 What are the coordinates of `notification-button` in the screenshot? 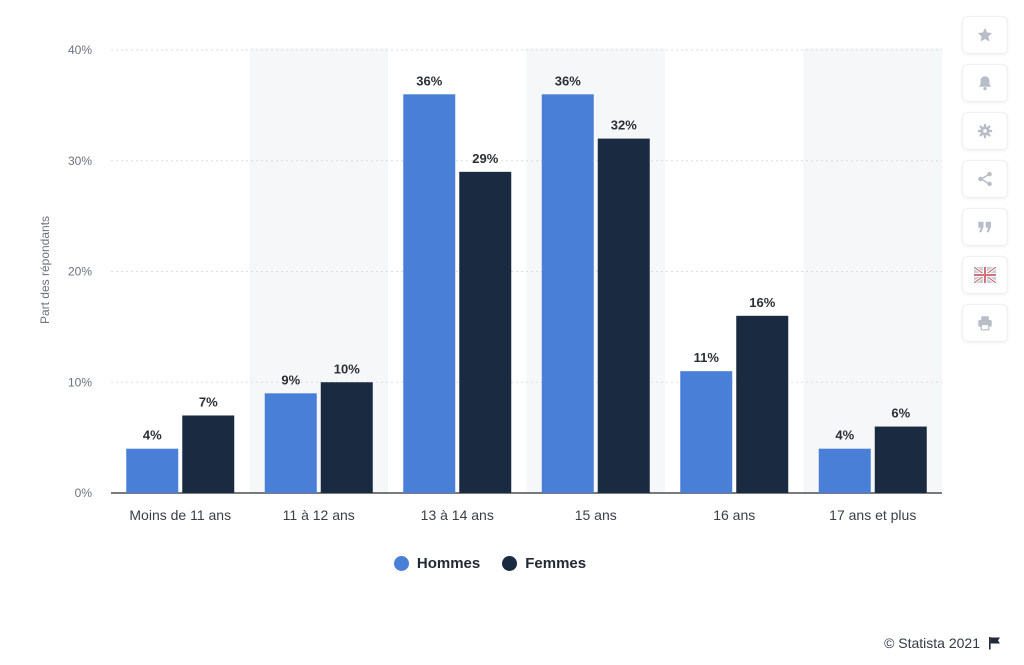 It's located at (985, 83).